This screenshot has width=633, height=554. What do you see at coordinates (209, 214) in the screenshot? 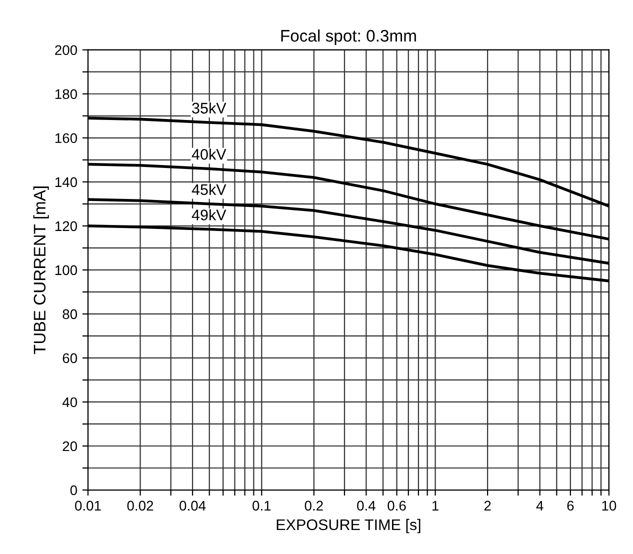
I see `series-label: 49kV` at bounding box center [209, 214].